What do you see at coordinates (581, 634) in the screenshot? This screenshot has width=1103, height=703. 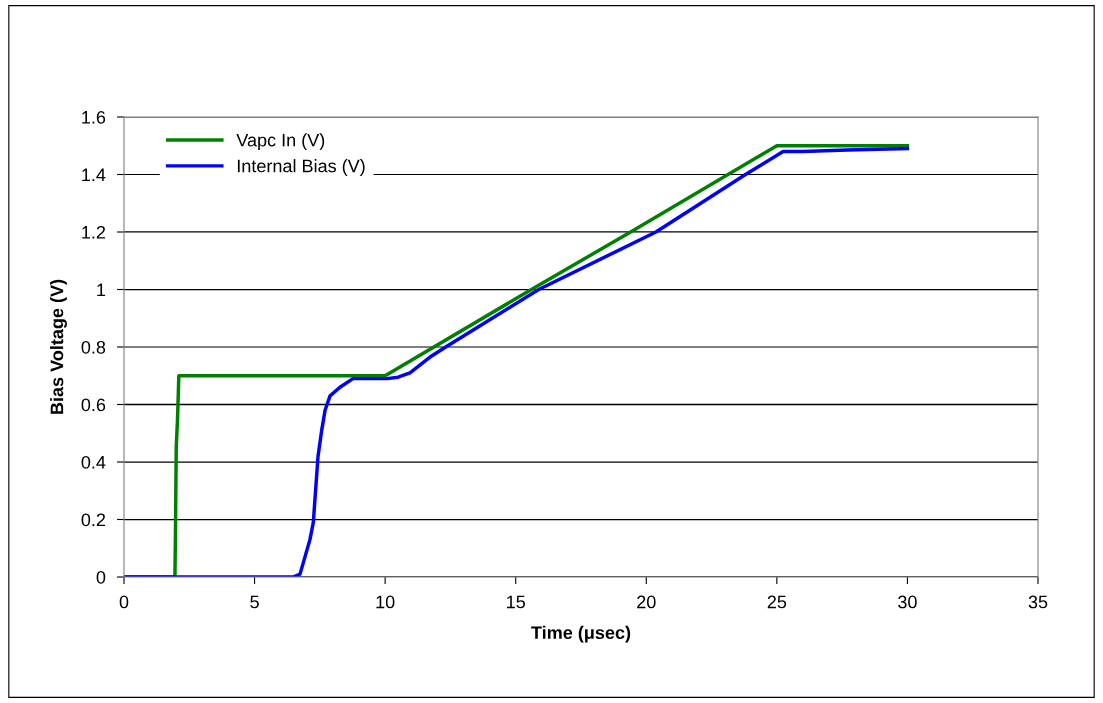 I see `x-axis-title: Time (μsec)` at bounding box center [581, 634].